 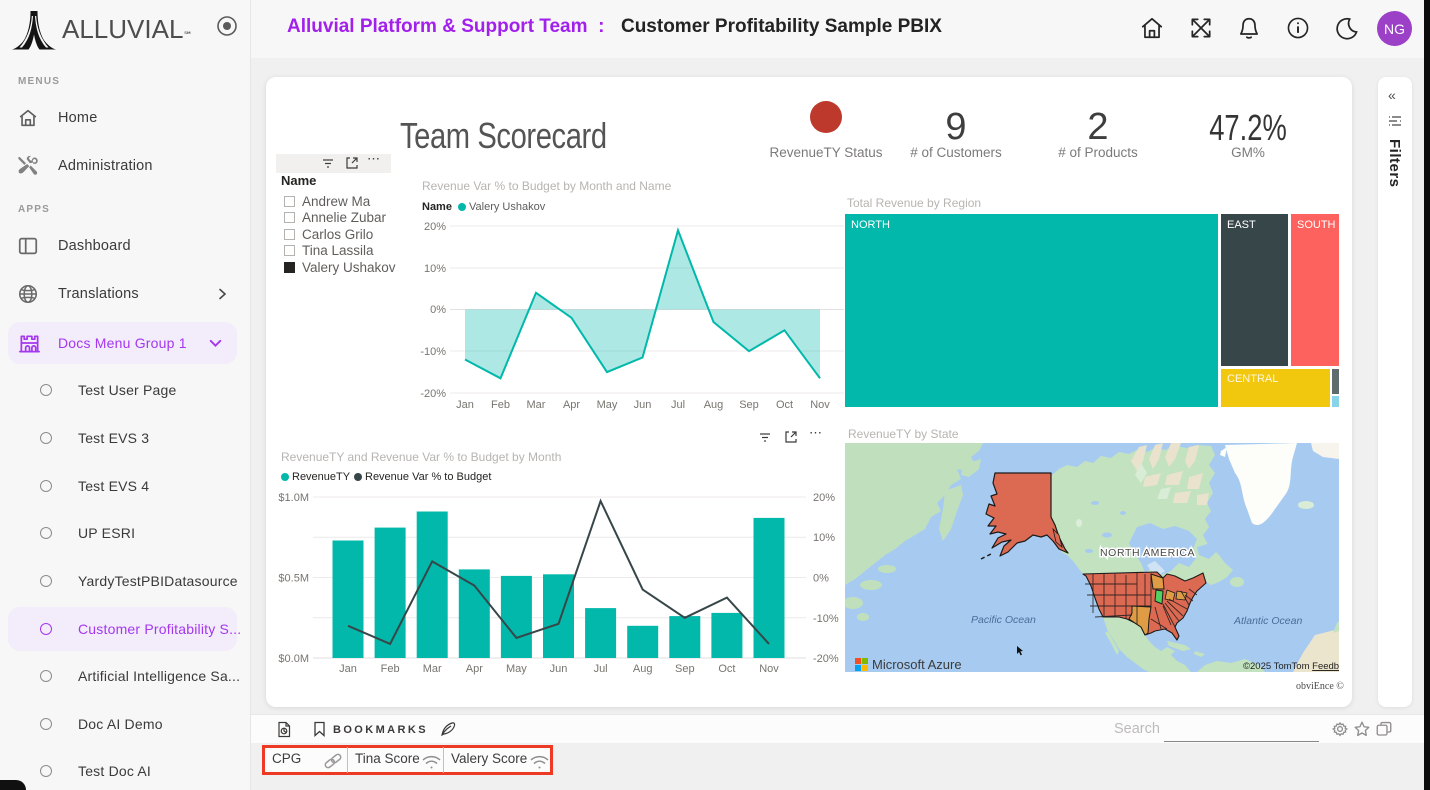 I want to click on svg-text: Microsoft Azure, so click(x=917, y=664).